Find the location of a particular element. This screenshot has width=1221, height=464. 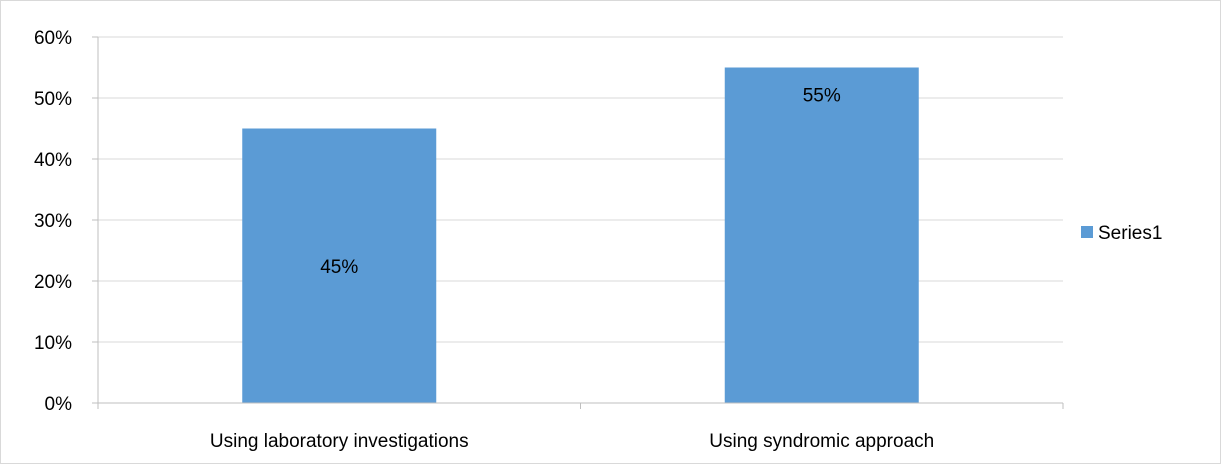

x-tick-label: Using syndromic approach is located at coordinates (821, 441).